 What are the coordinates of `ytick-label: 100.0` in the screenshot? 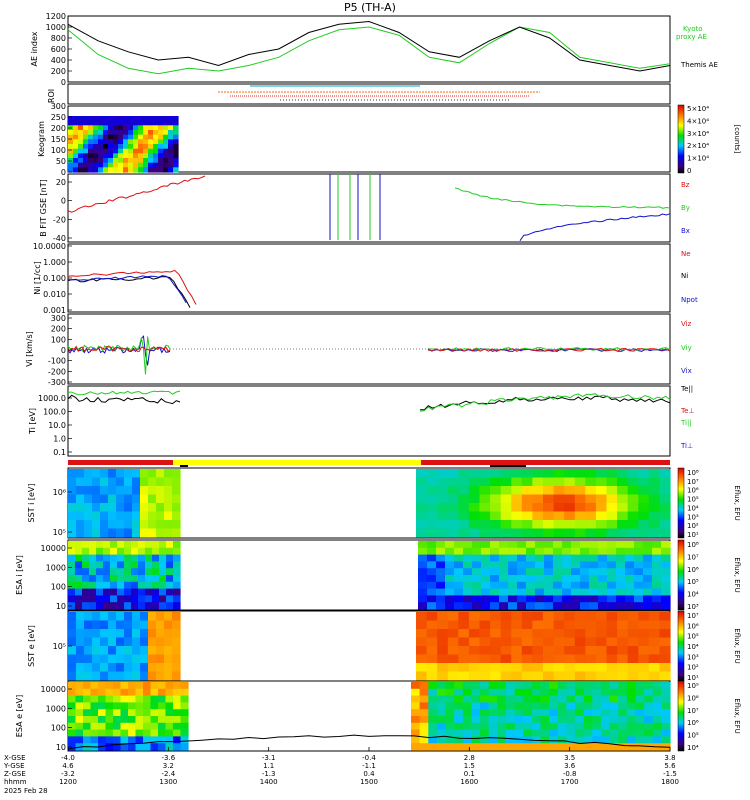 It's located at (54, 412).